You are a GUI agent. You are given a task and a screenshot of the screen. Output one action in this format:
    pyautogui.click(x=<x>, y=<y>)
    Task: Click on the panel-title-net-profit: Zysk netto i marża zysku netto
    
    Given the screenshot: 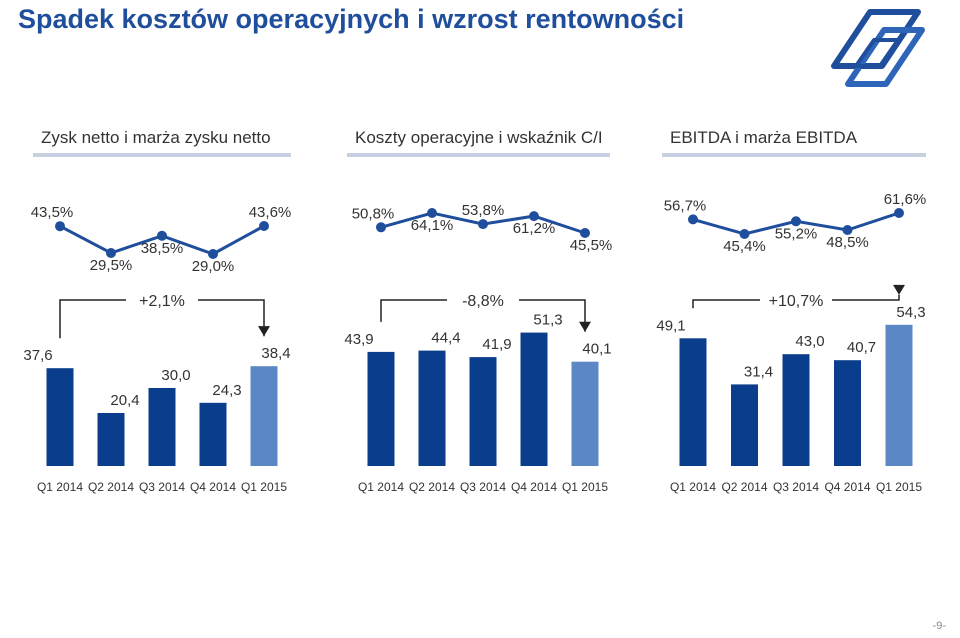 What is the action you would take?
    pyautogui.click(x=156, y=137)
    